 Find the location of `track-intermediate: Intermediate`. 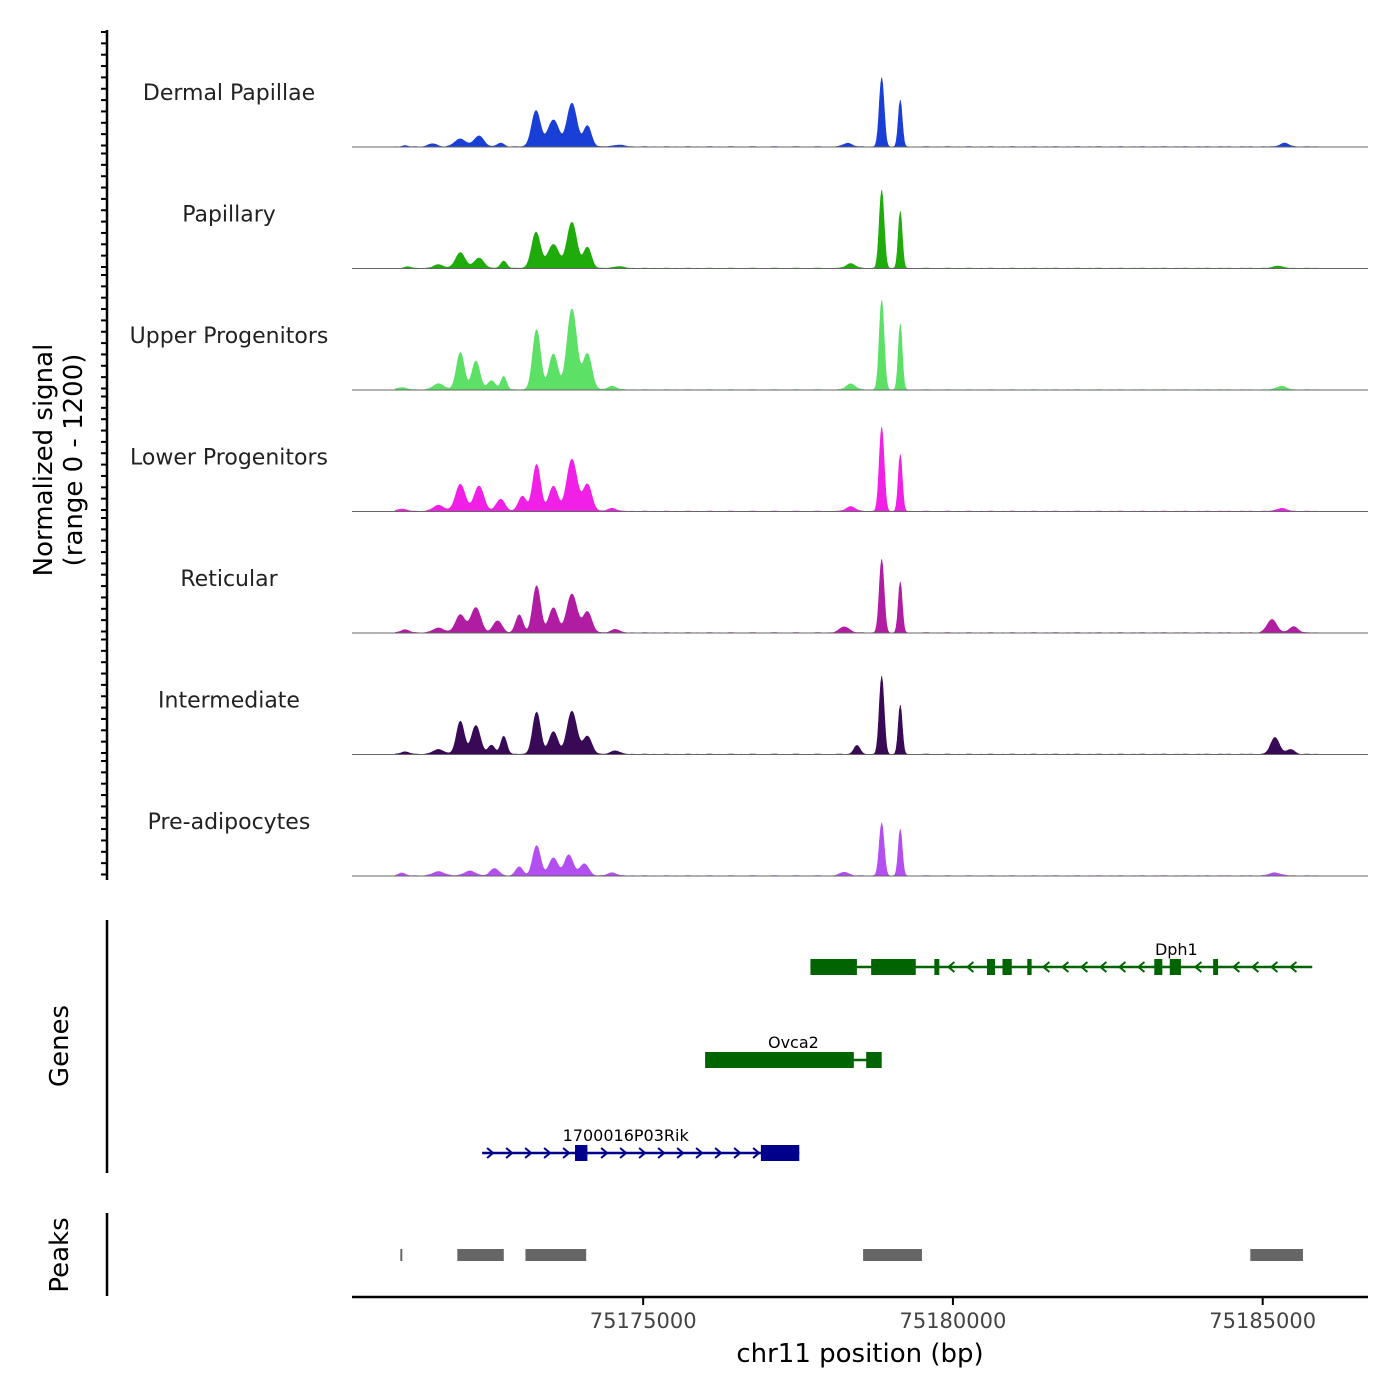

track-intermediate: Intermediate is located at coordinates (763, 715).